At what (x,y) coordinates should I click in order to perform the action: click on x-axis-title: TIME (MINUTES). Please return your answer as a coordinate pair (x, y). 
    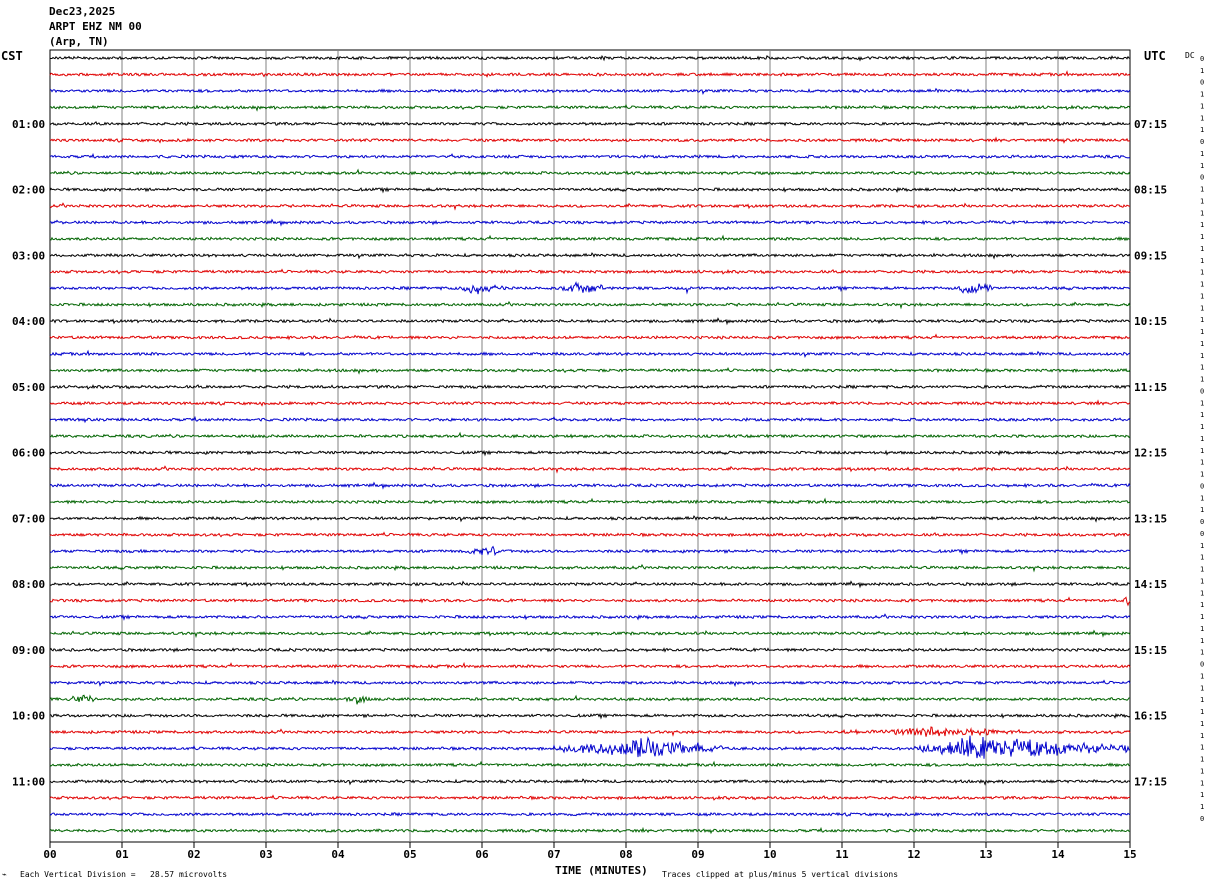
    Looking at the image, I should click on (601, 870).